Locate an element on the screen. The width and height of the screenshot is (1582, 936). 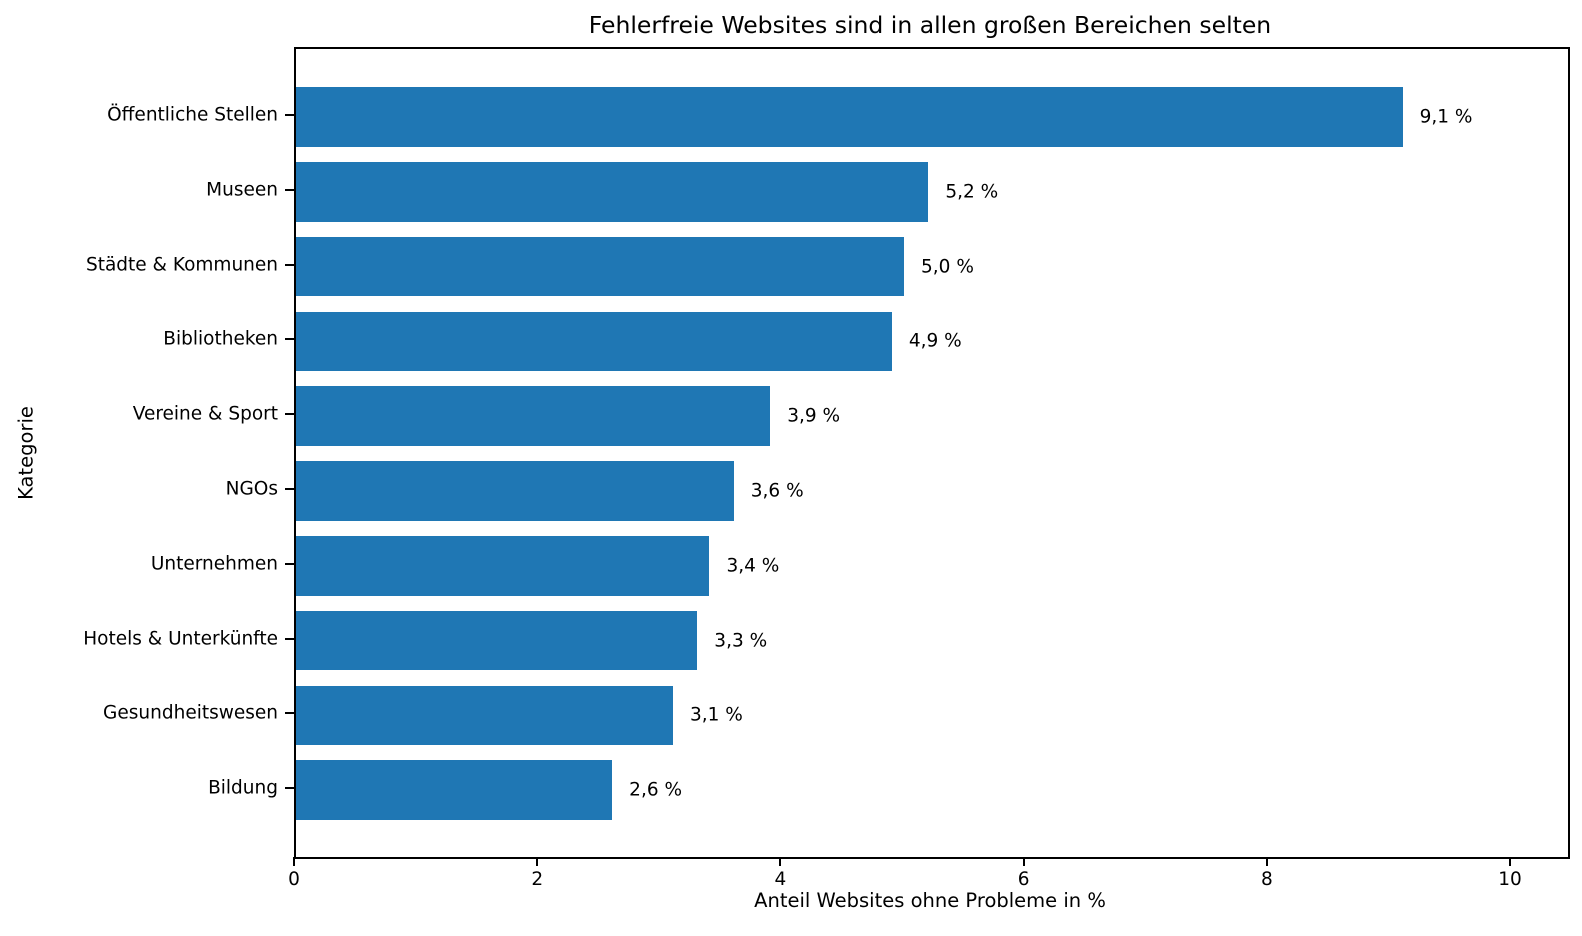
bar-value-label: 9,1 % is located at coordinates (1446, 117).